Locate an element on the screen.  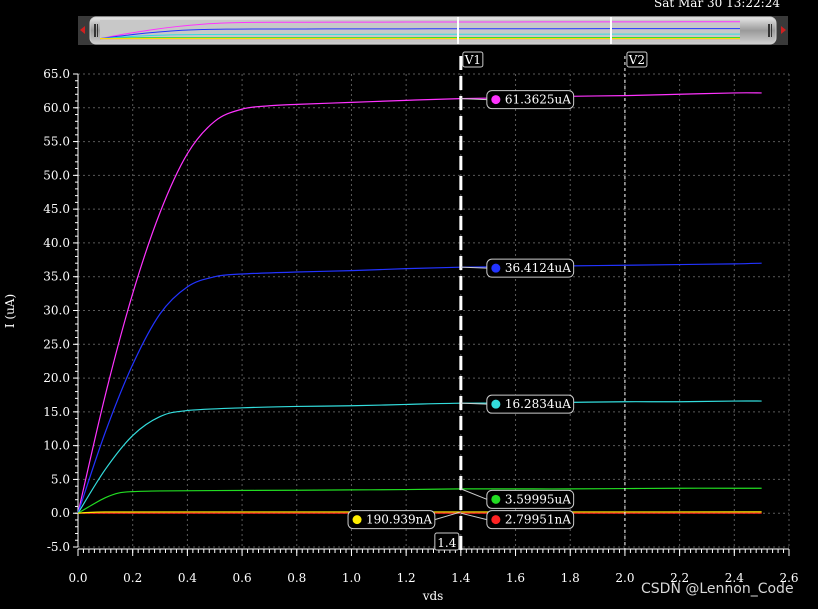
x-tick-label: 1.6 is located at coordinates (515, 578).